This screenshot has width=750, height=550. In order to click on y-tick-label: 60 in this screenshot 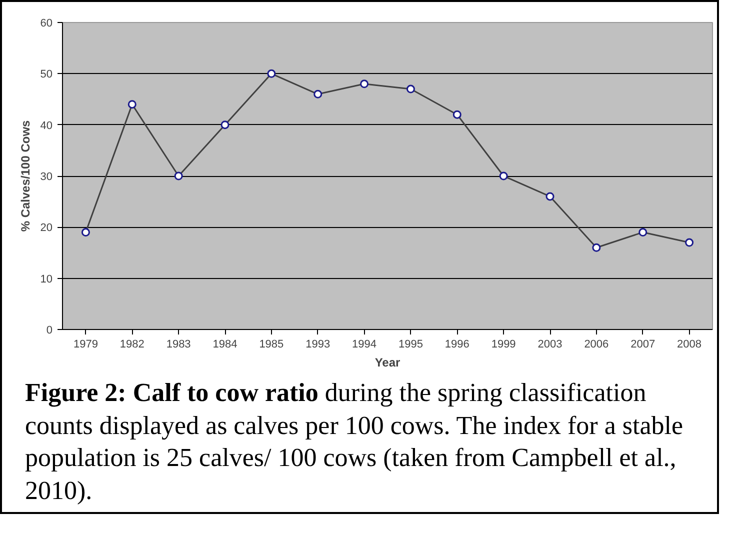, I will do `click(46, 24)`.